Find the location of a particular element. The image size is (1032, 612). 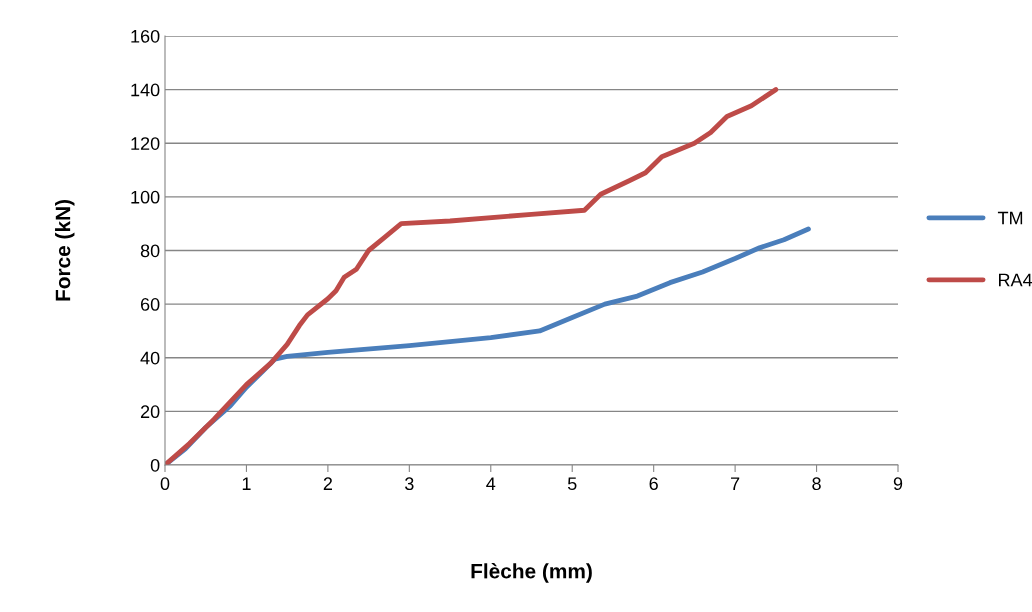

x-tick-label: 3 is located at coordinates (409, 484).